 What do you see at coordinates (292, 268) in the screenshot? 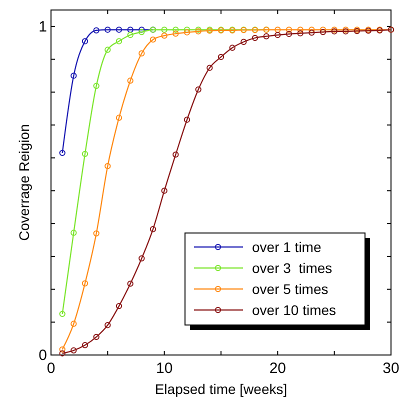
I see `legend-label: over 3 times` at bounding box center [292, 268].